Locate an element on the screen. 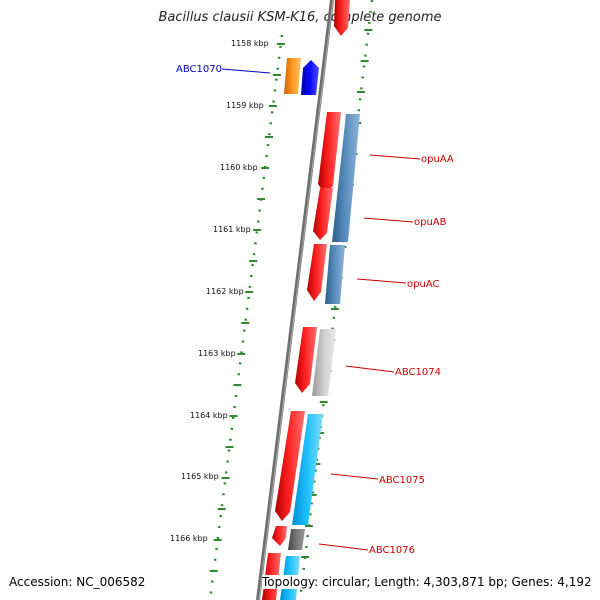 This screenshot has height=600, width=600. kbp-label-1163: 1163 kbp is located at coordinates (217, 353).